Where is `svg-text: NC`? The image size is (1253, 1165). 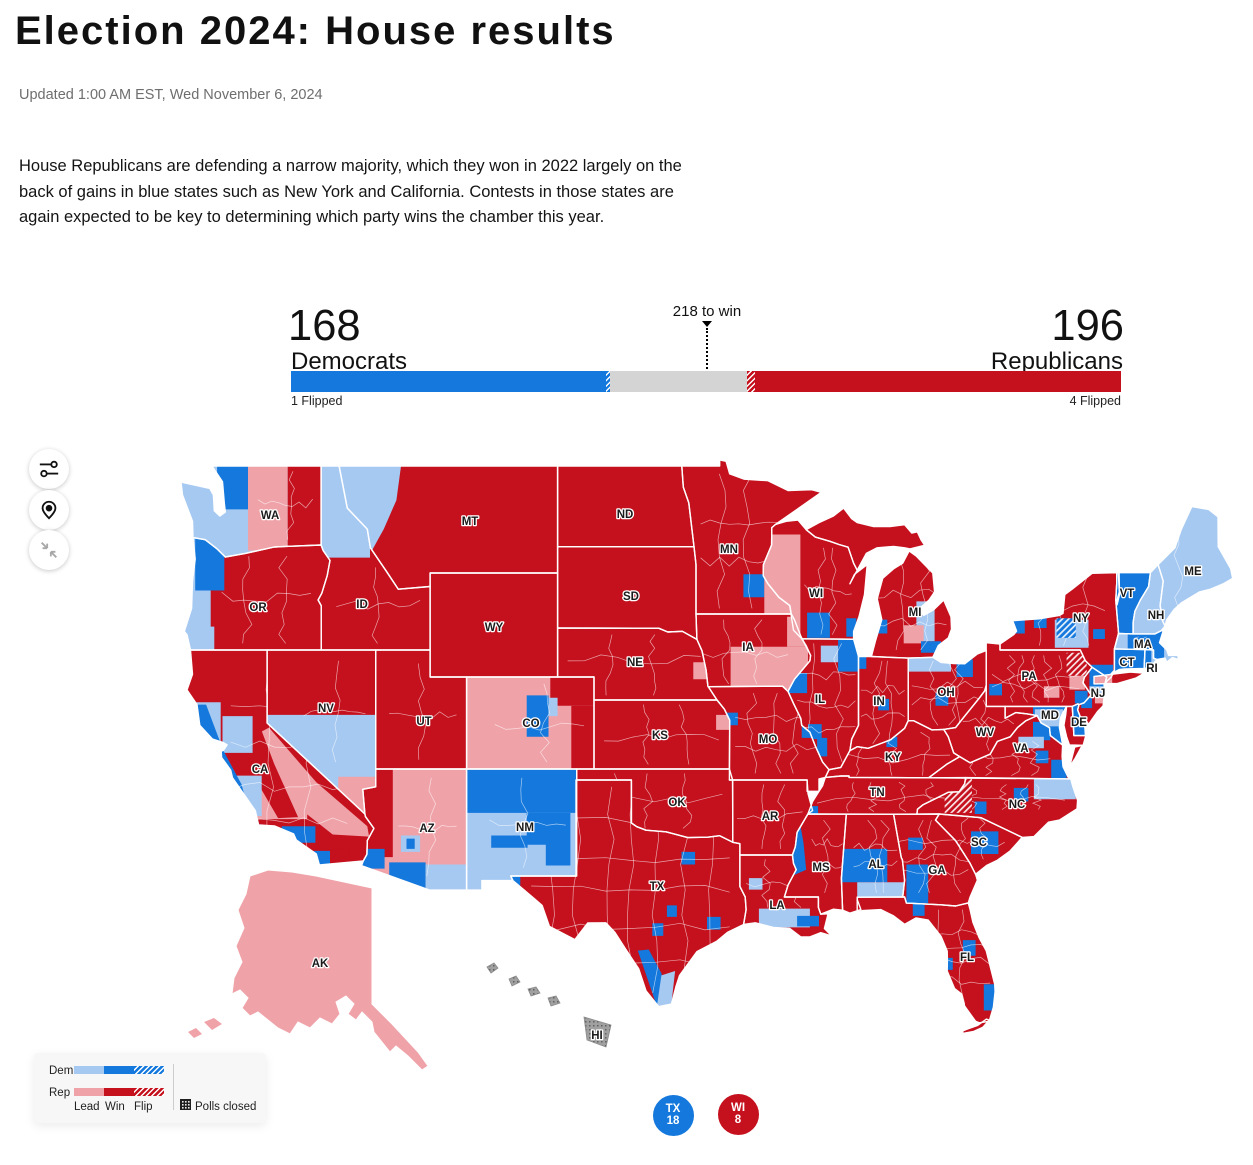 svg-text: NC is located at coordinates (1017, 805).